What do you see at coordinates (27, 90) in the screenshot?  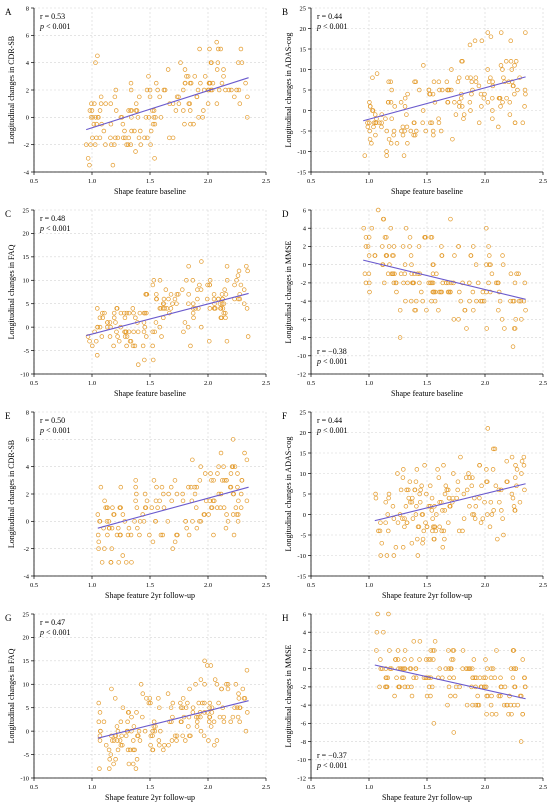 I see `y-tick-label: 2` at bounding box center [27, 90].